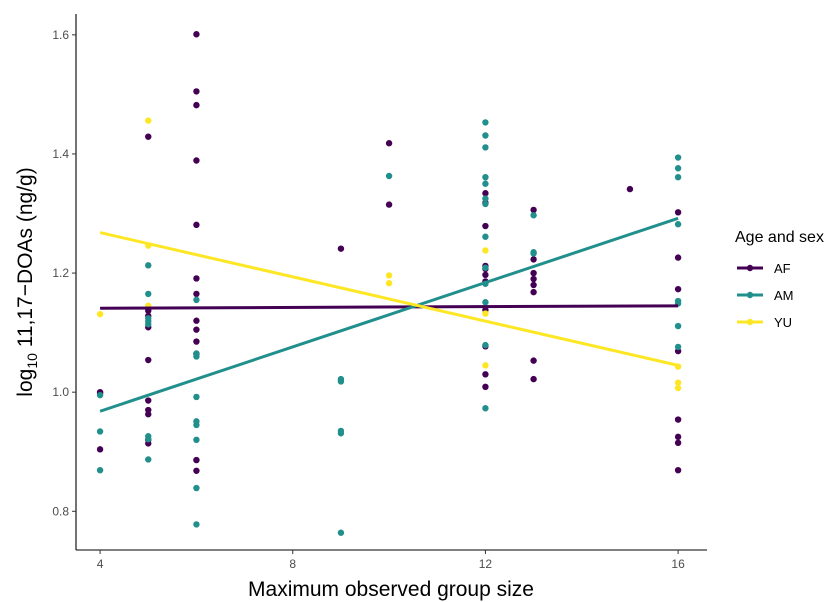 This screenshot has height=602, width=839. What do you see at coordinates (779, 279) in the screenshot?
I see `legend: Age and sex AF AM YU` at bounding box center [779, 279].